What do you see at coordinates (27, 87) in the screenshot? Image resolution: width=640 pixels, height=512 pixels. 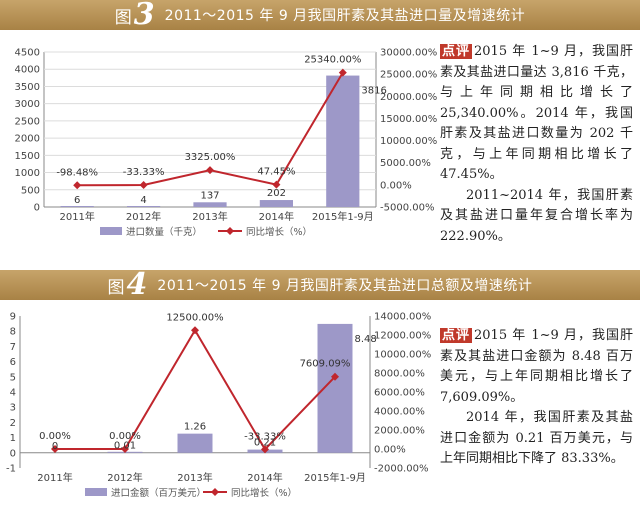 I see `fig3-left-tick-label: 3500` at bounding box center [27, 87].